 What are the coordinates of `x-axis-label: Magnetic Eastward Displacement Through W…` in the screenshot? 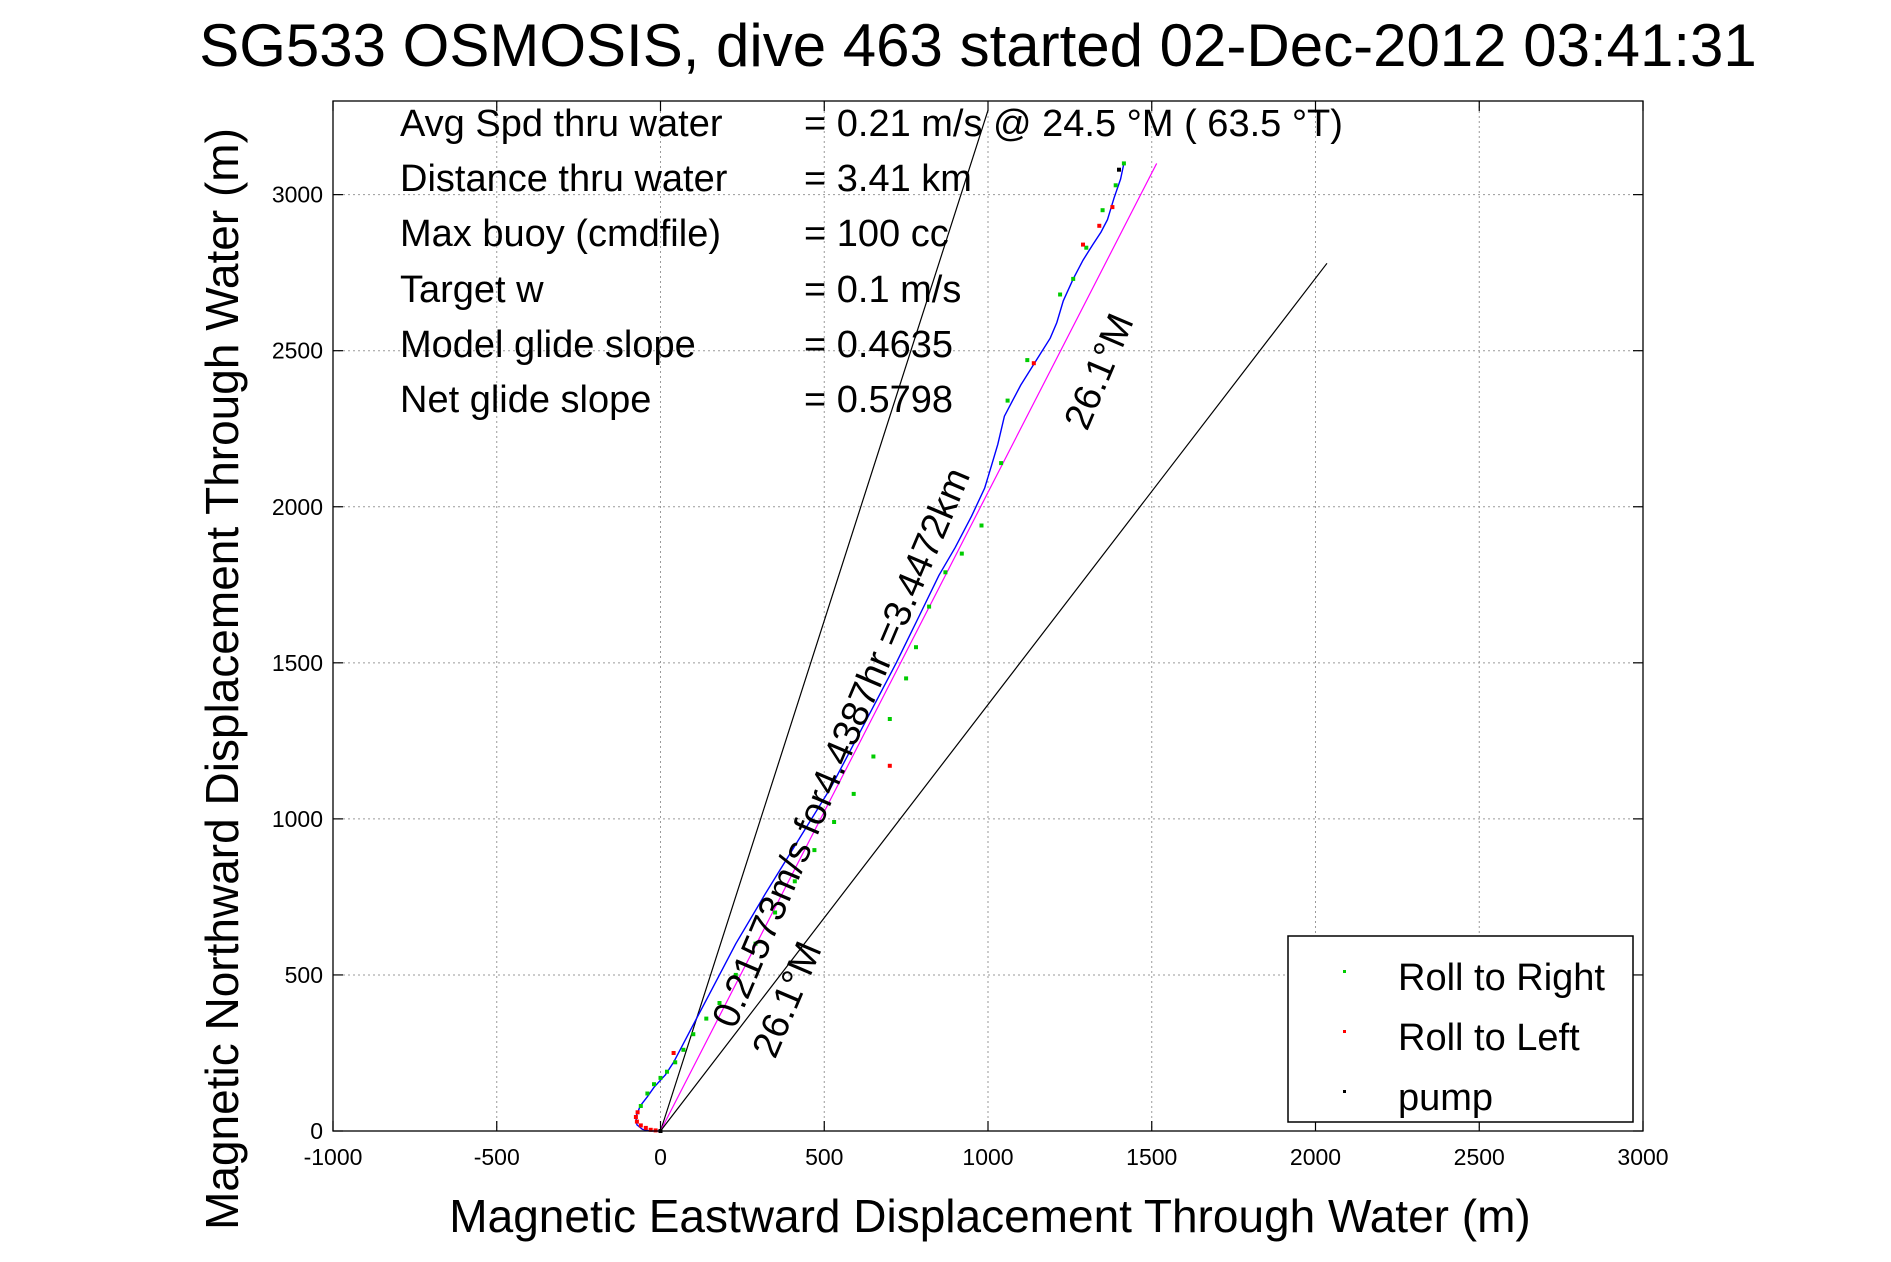 It's located at (989, 1216).